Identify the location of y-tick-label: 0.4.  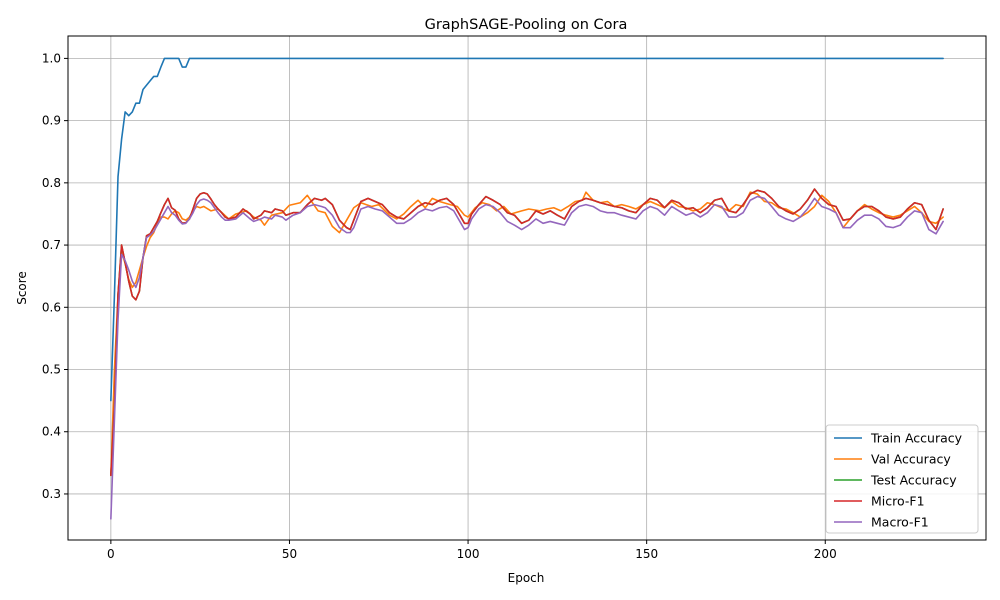
(51, 432).